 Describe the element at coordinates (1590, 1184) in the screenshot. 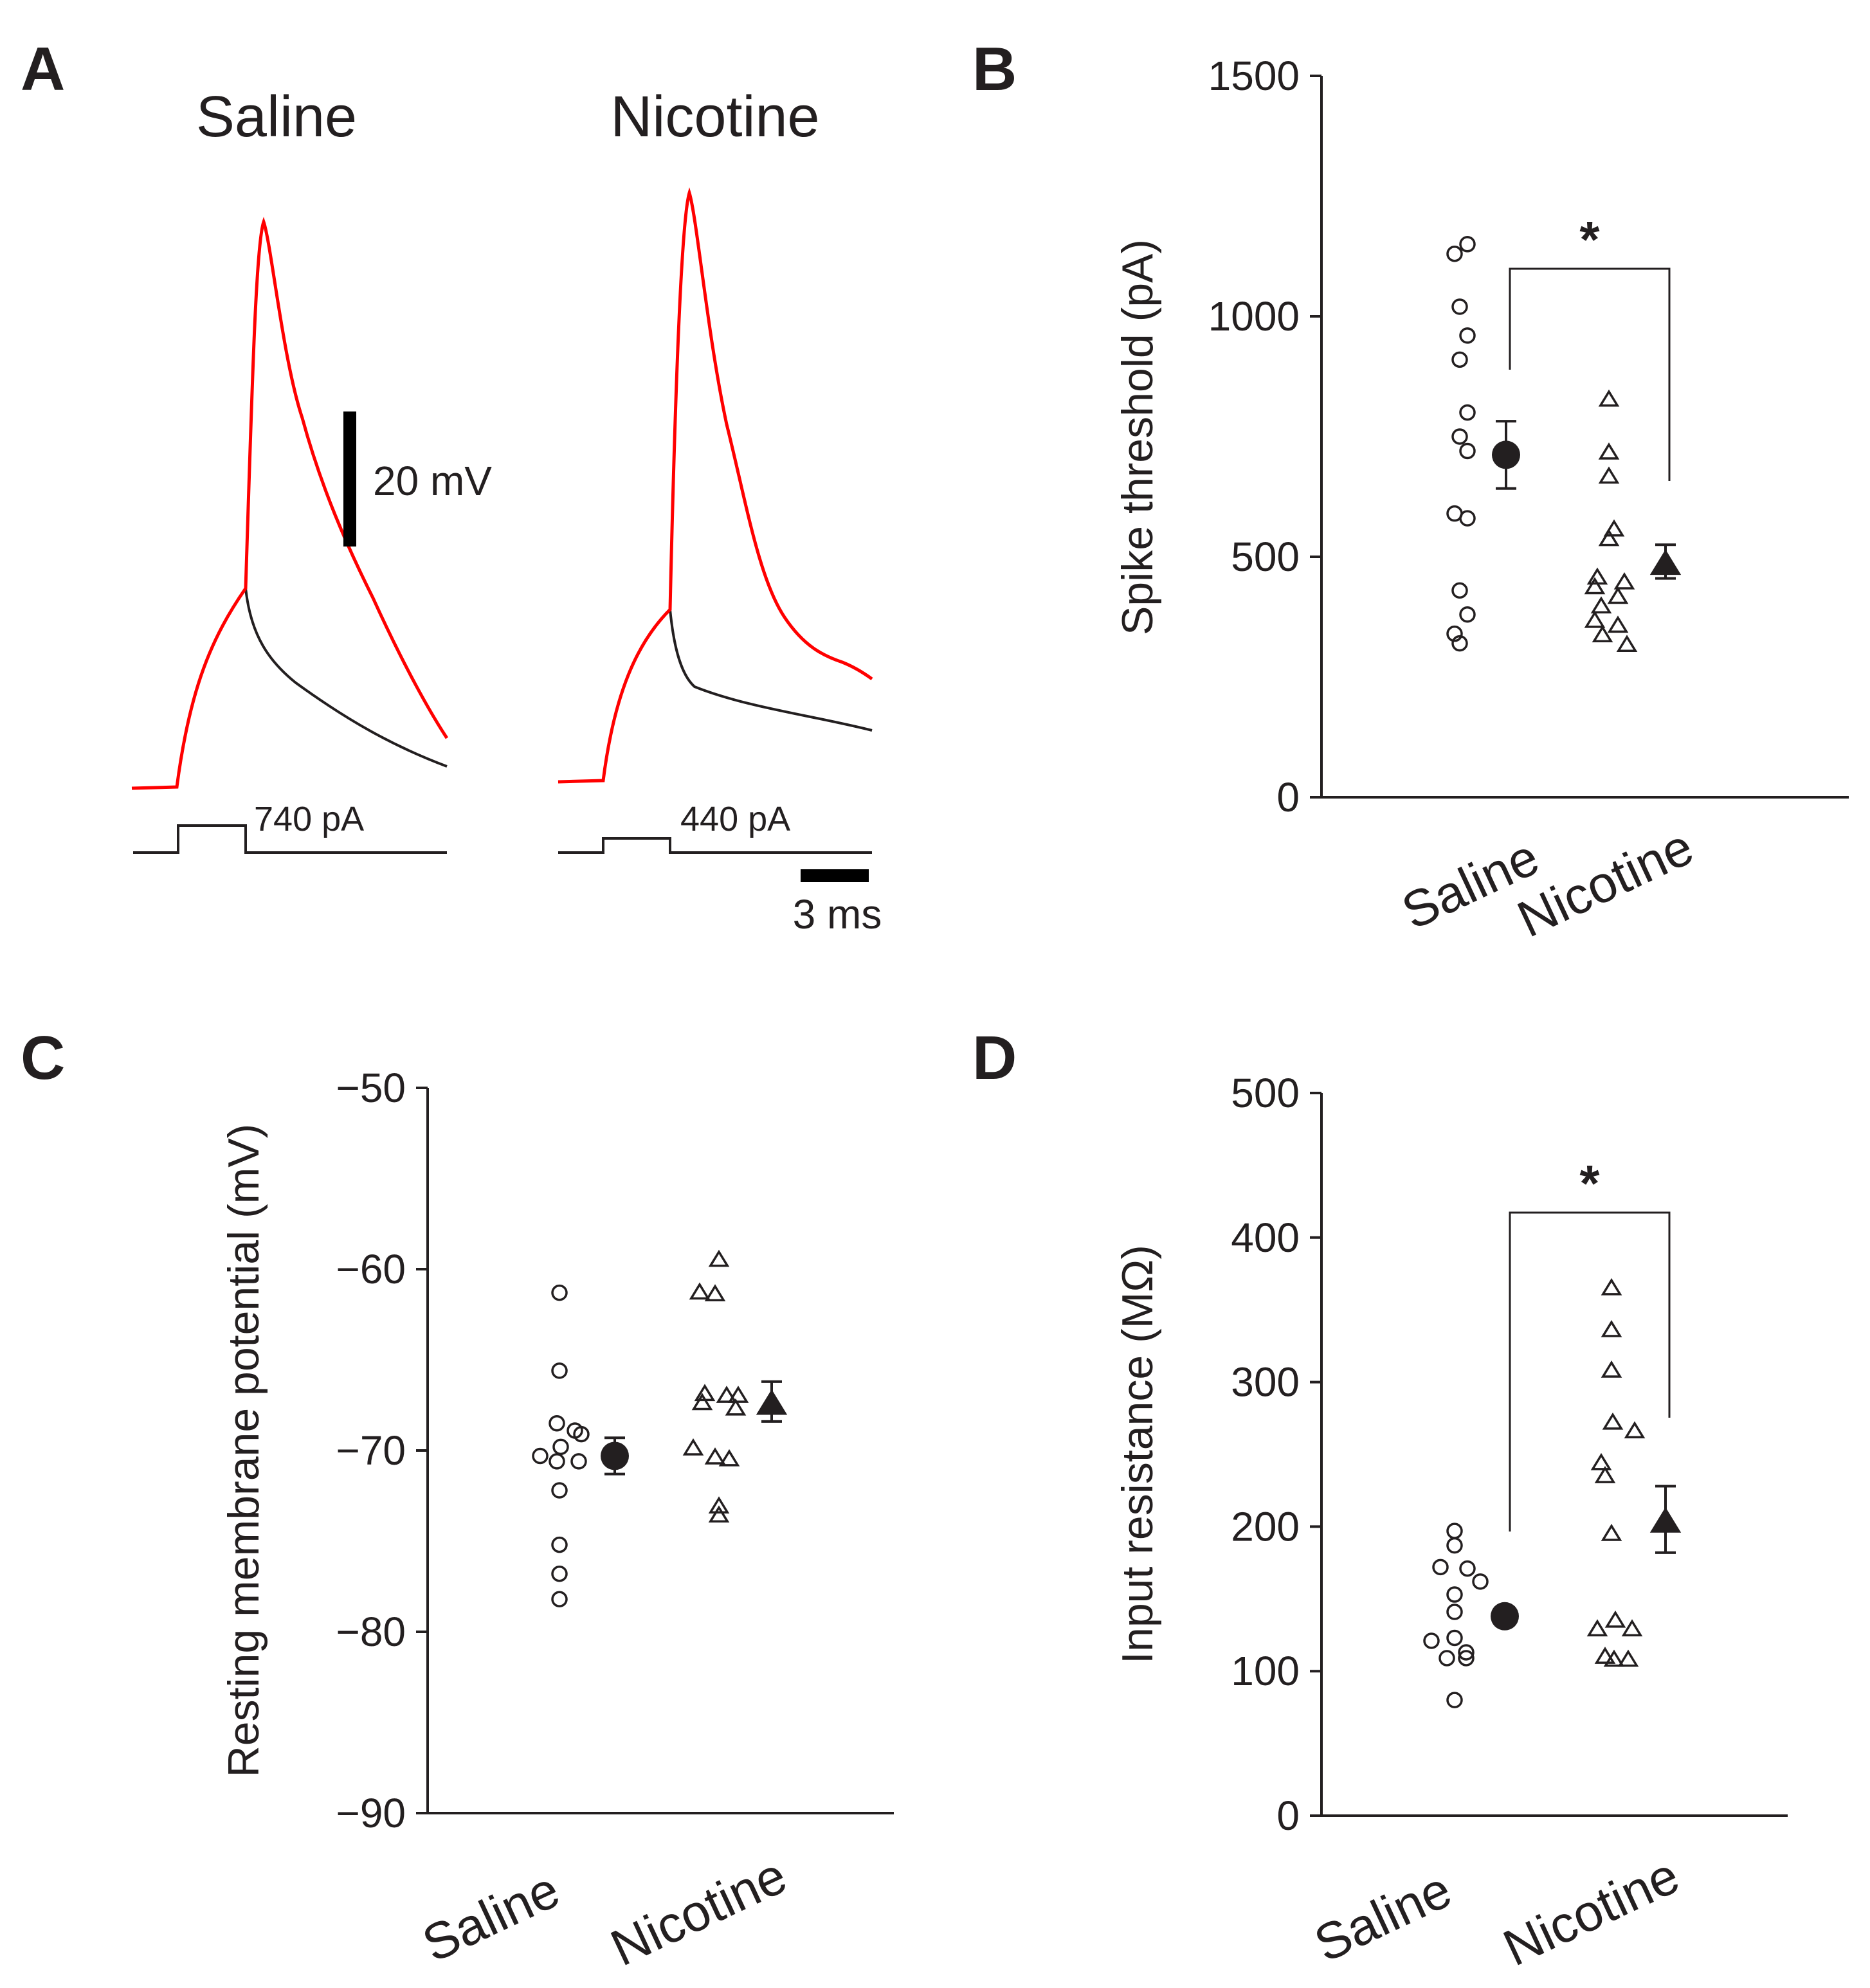

I see `panel-d-significance-star: *` at that location.